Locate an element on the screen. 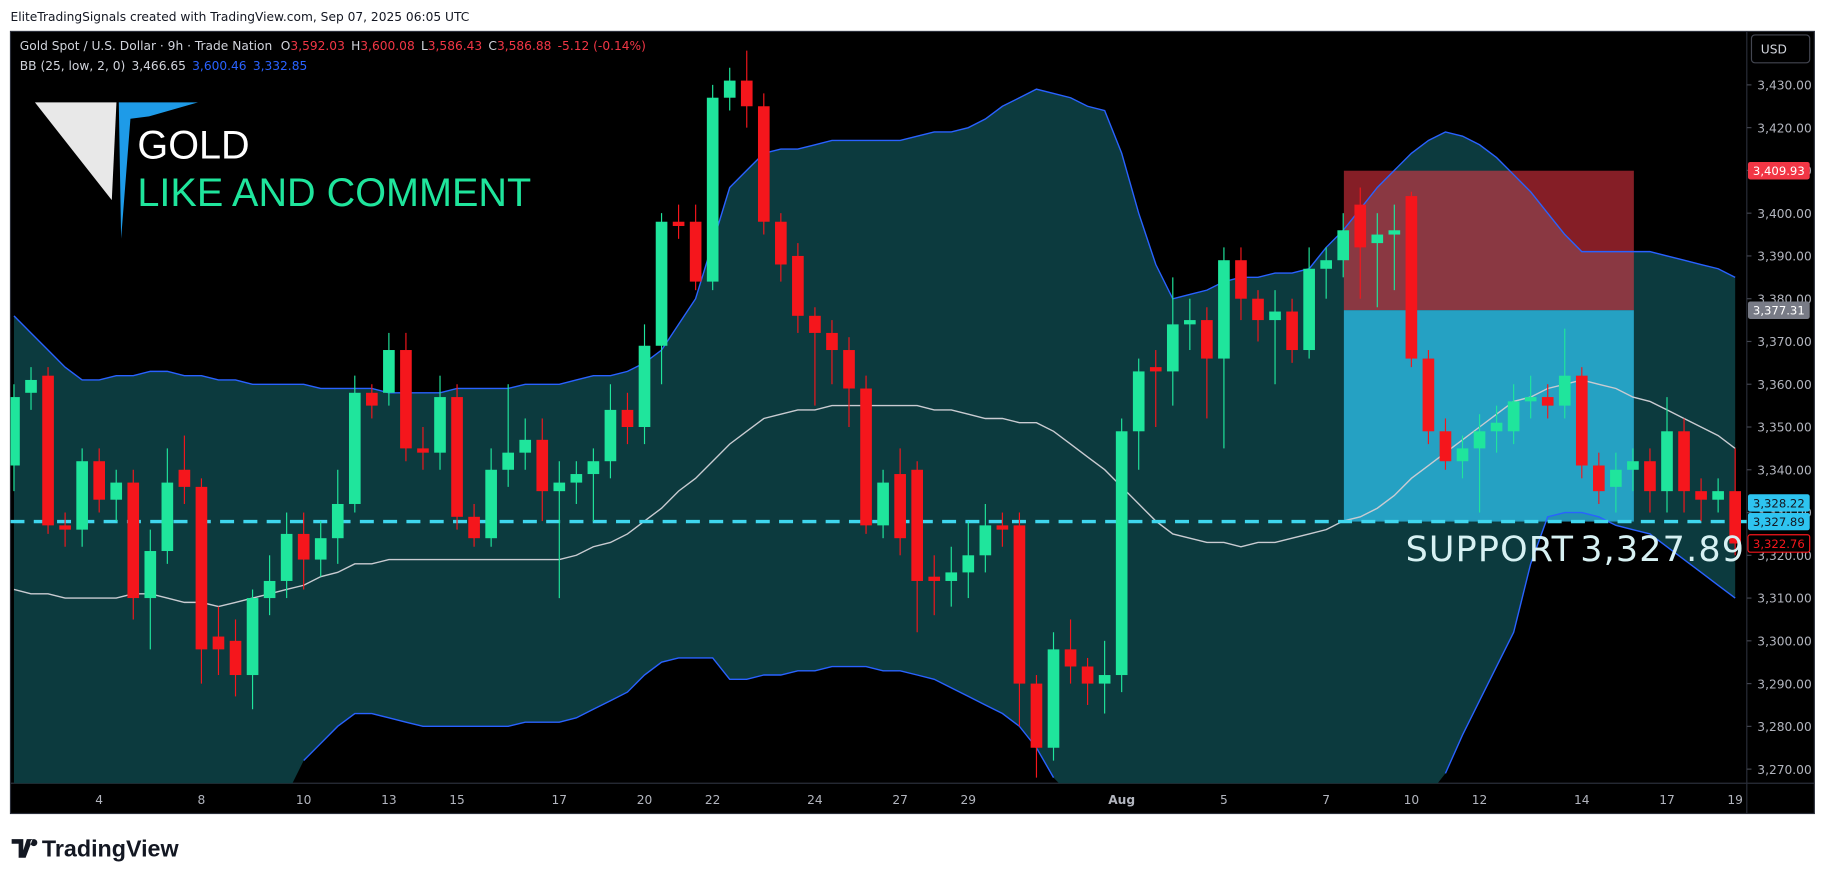 This screenshot has height=881, width=1826. x-tick-label: 19 is located at coordinates (1735, 800).